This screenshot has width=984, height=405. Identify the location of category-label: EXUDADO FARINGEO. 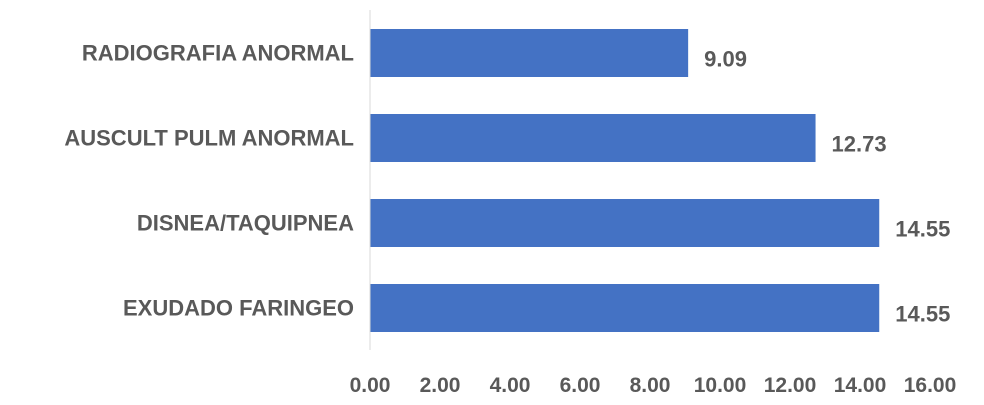
(238, 308).